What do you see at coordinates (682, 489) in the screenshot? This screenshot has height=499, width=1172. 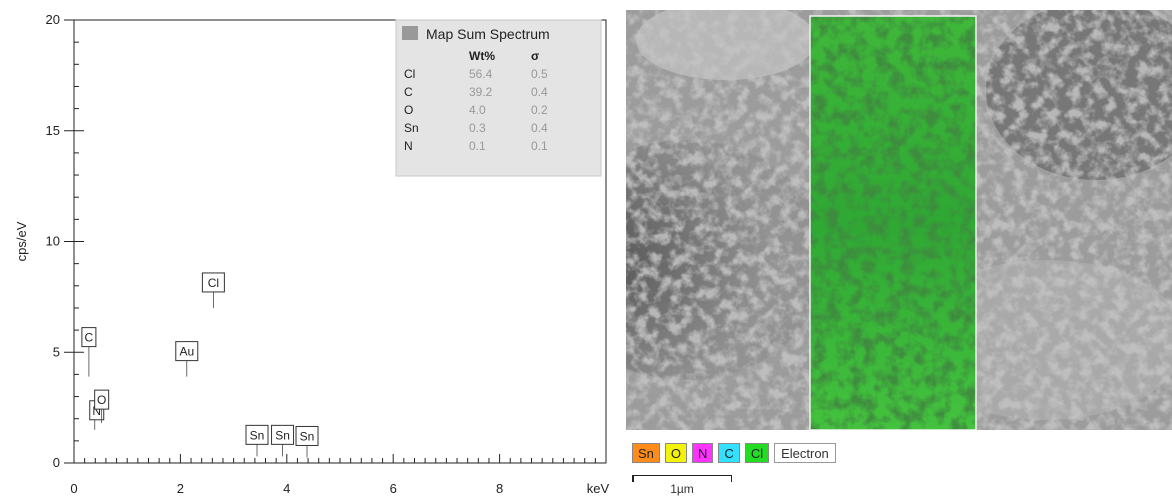 I see `scale-bar-label: 1µm` at bounding box center [682, 489].